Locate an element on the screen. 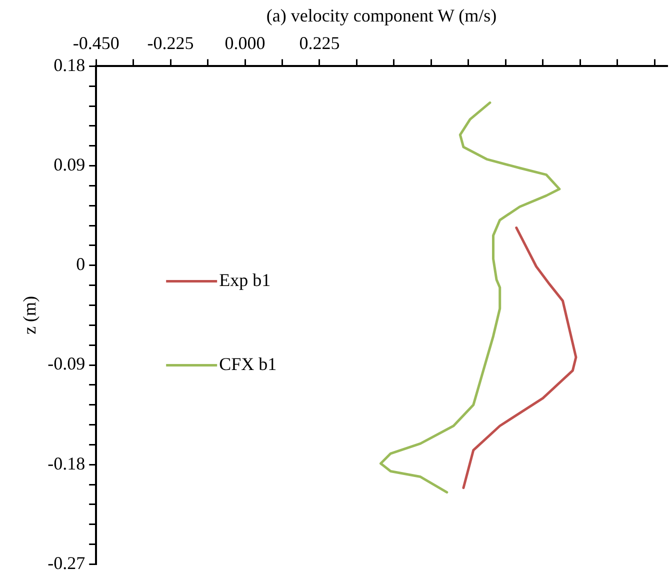 The image size is (669, 579). legend-label: CFX b1 is located at coordinates (248, 364).